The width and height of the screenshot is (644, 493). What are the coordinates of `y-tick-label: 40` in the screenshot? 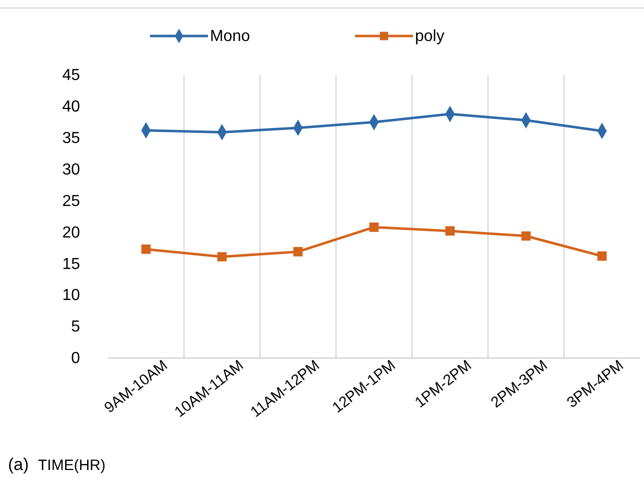 It's located at (71, 107).